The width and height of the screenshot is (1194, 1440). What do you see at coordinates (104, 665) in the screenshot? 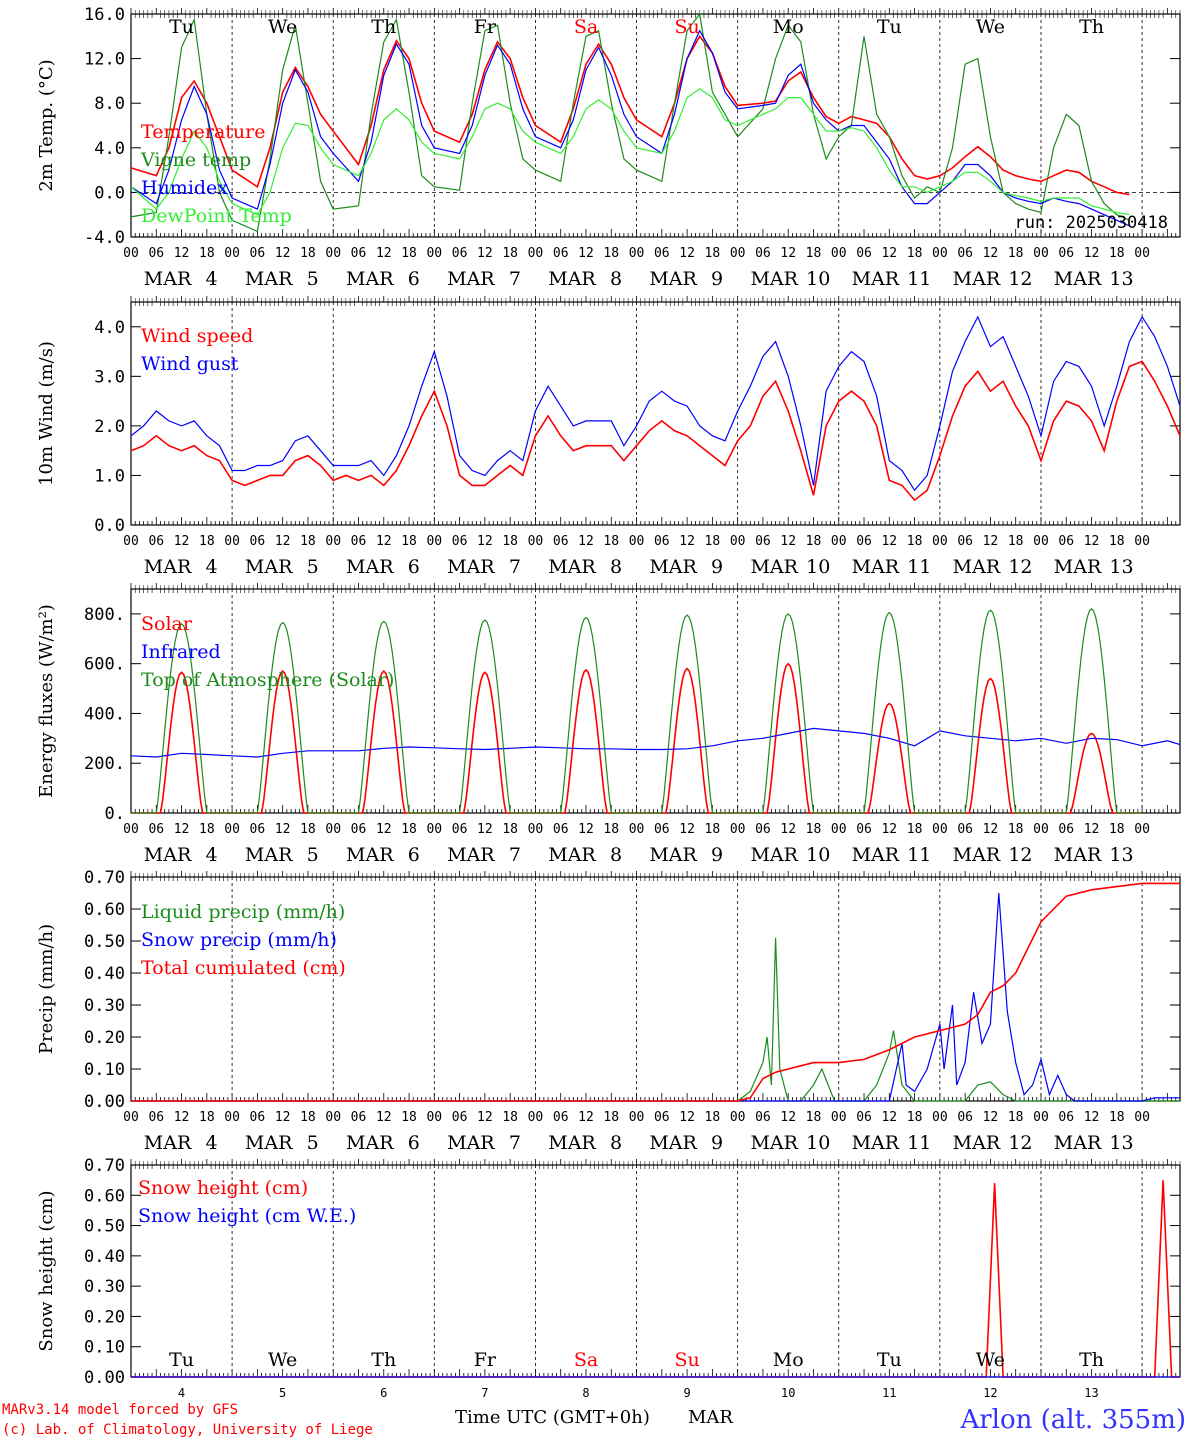
I see `y-tick-label: 600.` at bounding box center [104, 665].